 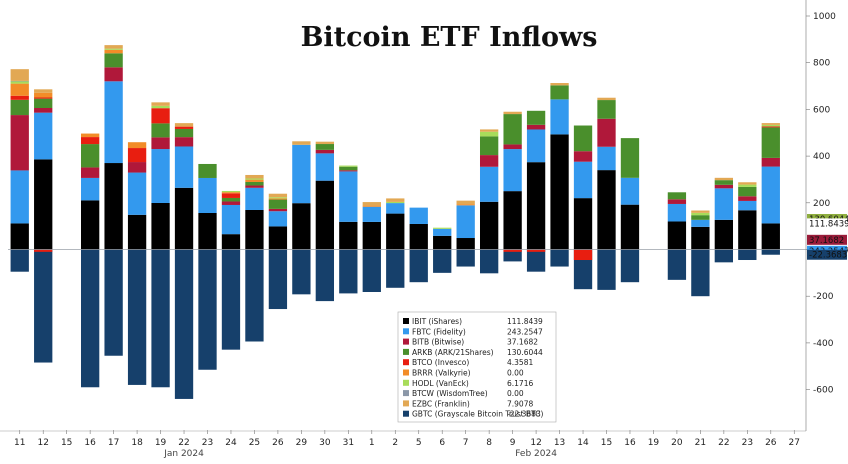 What do you see at coordinates (453, 352) in the screenshot?
I see `legend-label: ARKB (ARK/21Shares)` at bounding box center [453, 352].